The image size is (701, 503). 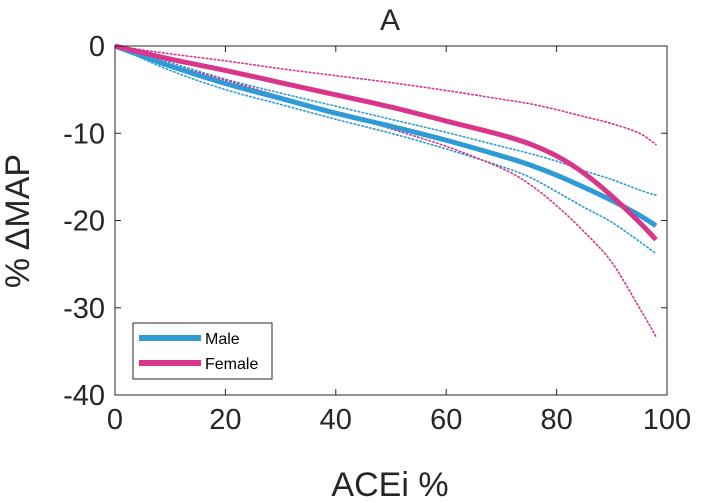 What do you see at coordinates (446, 420) in the screenshot?
I see `x-tick-label: 60` at bounding box center [446, 420].